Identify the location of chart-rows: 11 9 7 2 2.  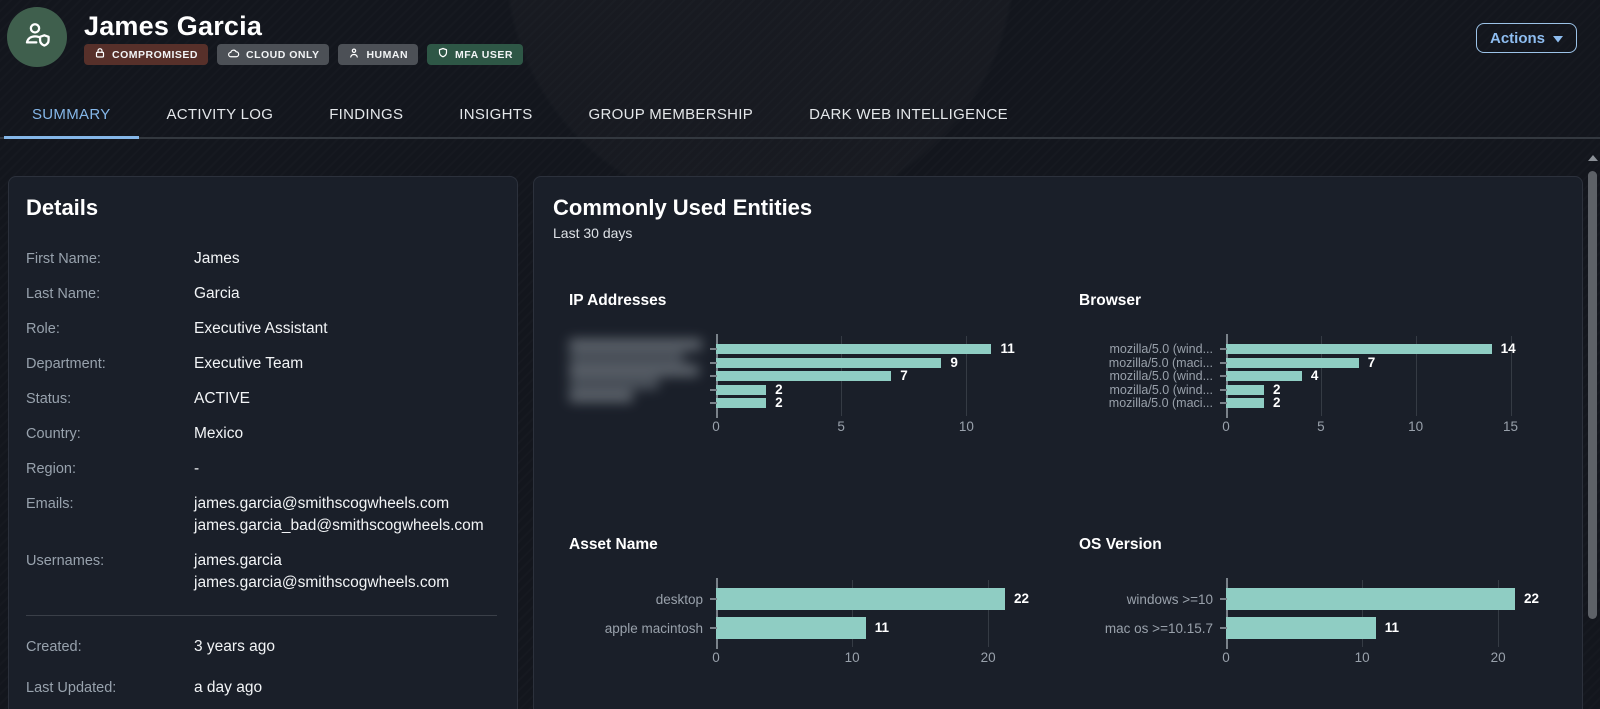
(799, 376).